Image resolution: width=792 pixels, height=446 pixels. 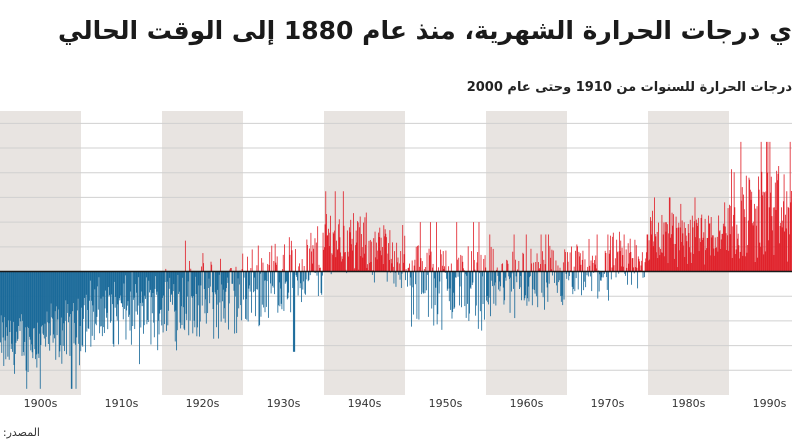 I want to click on decade-band, so click(x=202, y=253).